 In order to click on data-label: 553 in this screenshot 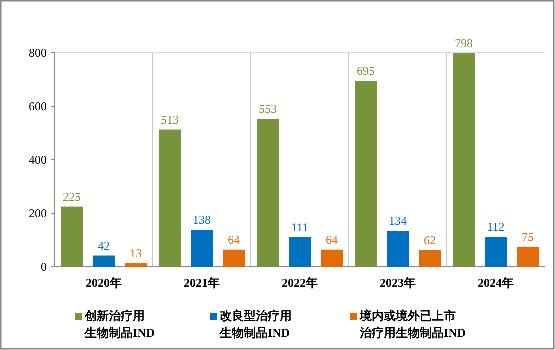, I will do `click(268, 109)`.